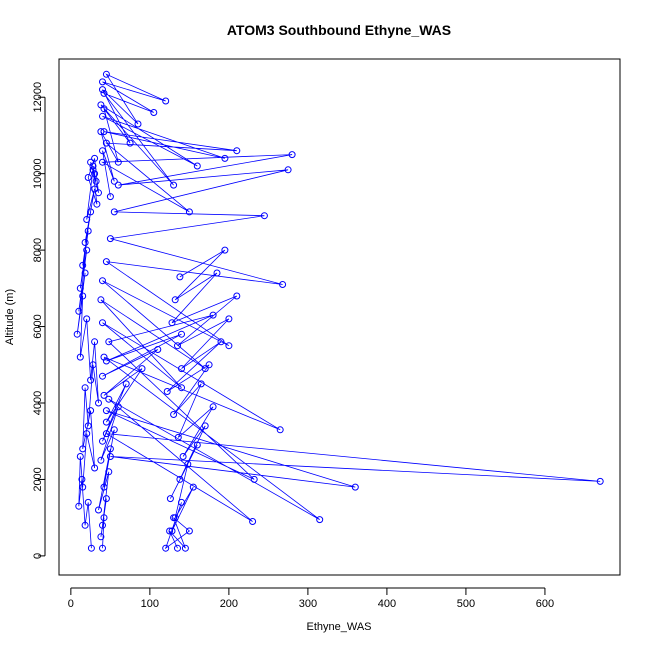 The image size is (650, 650). I want to click on x-tick-label: 200, so click(229, 604).